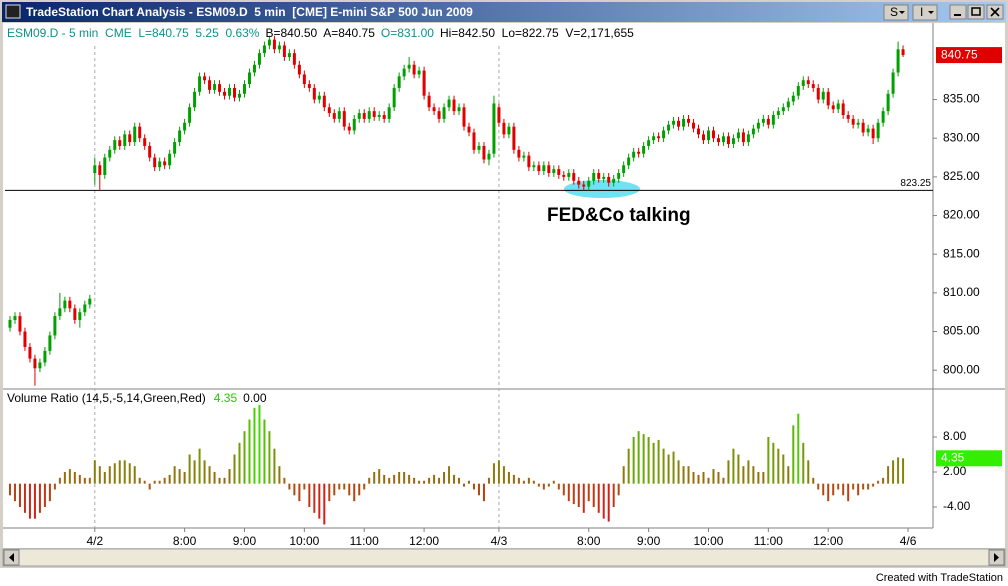 The width and height of the screenshot is (1008, 586). What do you see at coordinates (304, 541) in the screenshot?
I see `x-tick-label: 10:00` at bounding box center [304, 541].